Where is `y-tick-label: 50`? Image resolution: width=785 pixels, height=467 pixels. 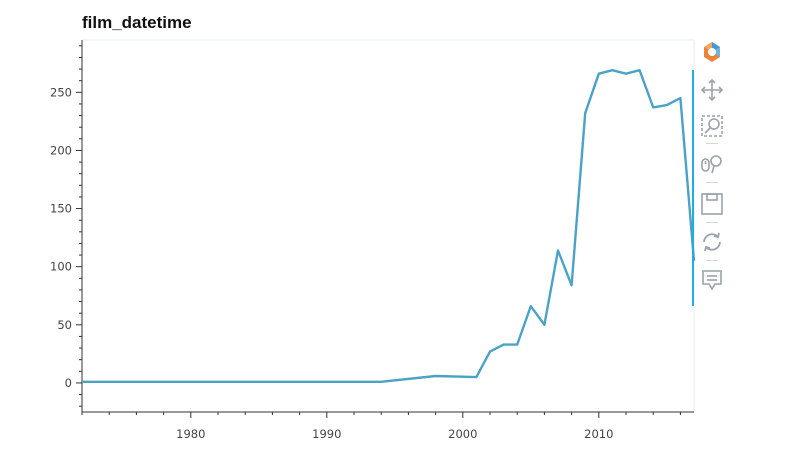
y-tick-label: 50 is located at coordinates (64, 325).